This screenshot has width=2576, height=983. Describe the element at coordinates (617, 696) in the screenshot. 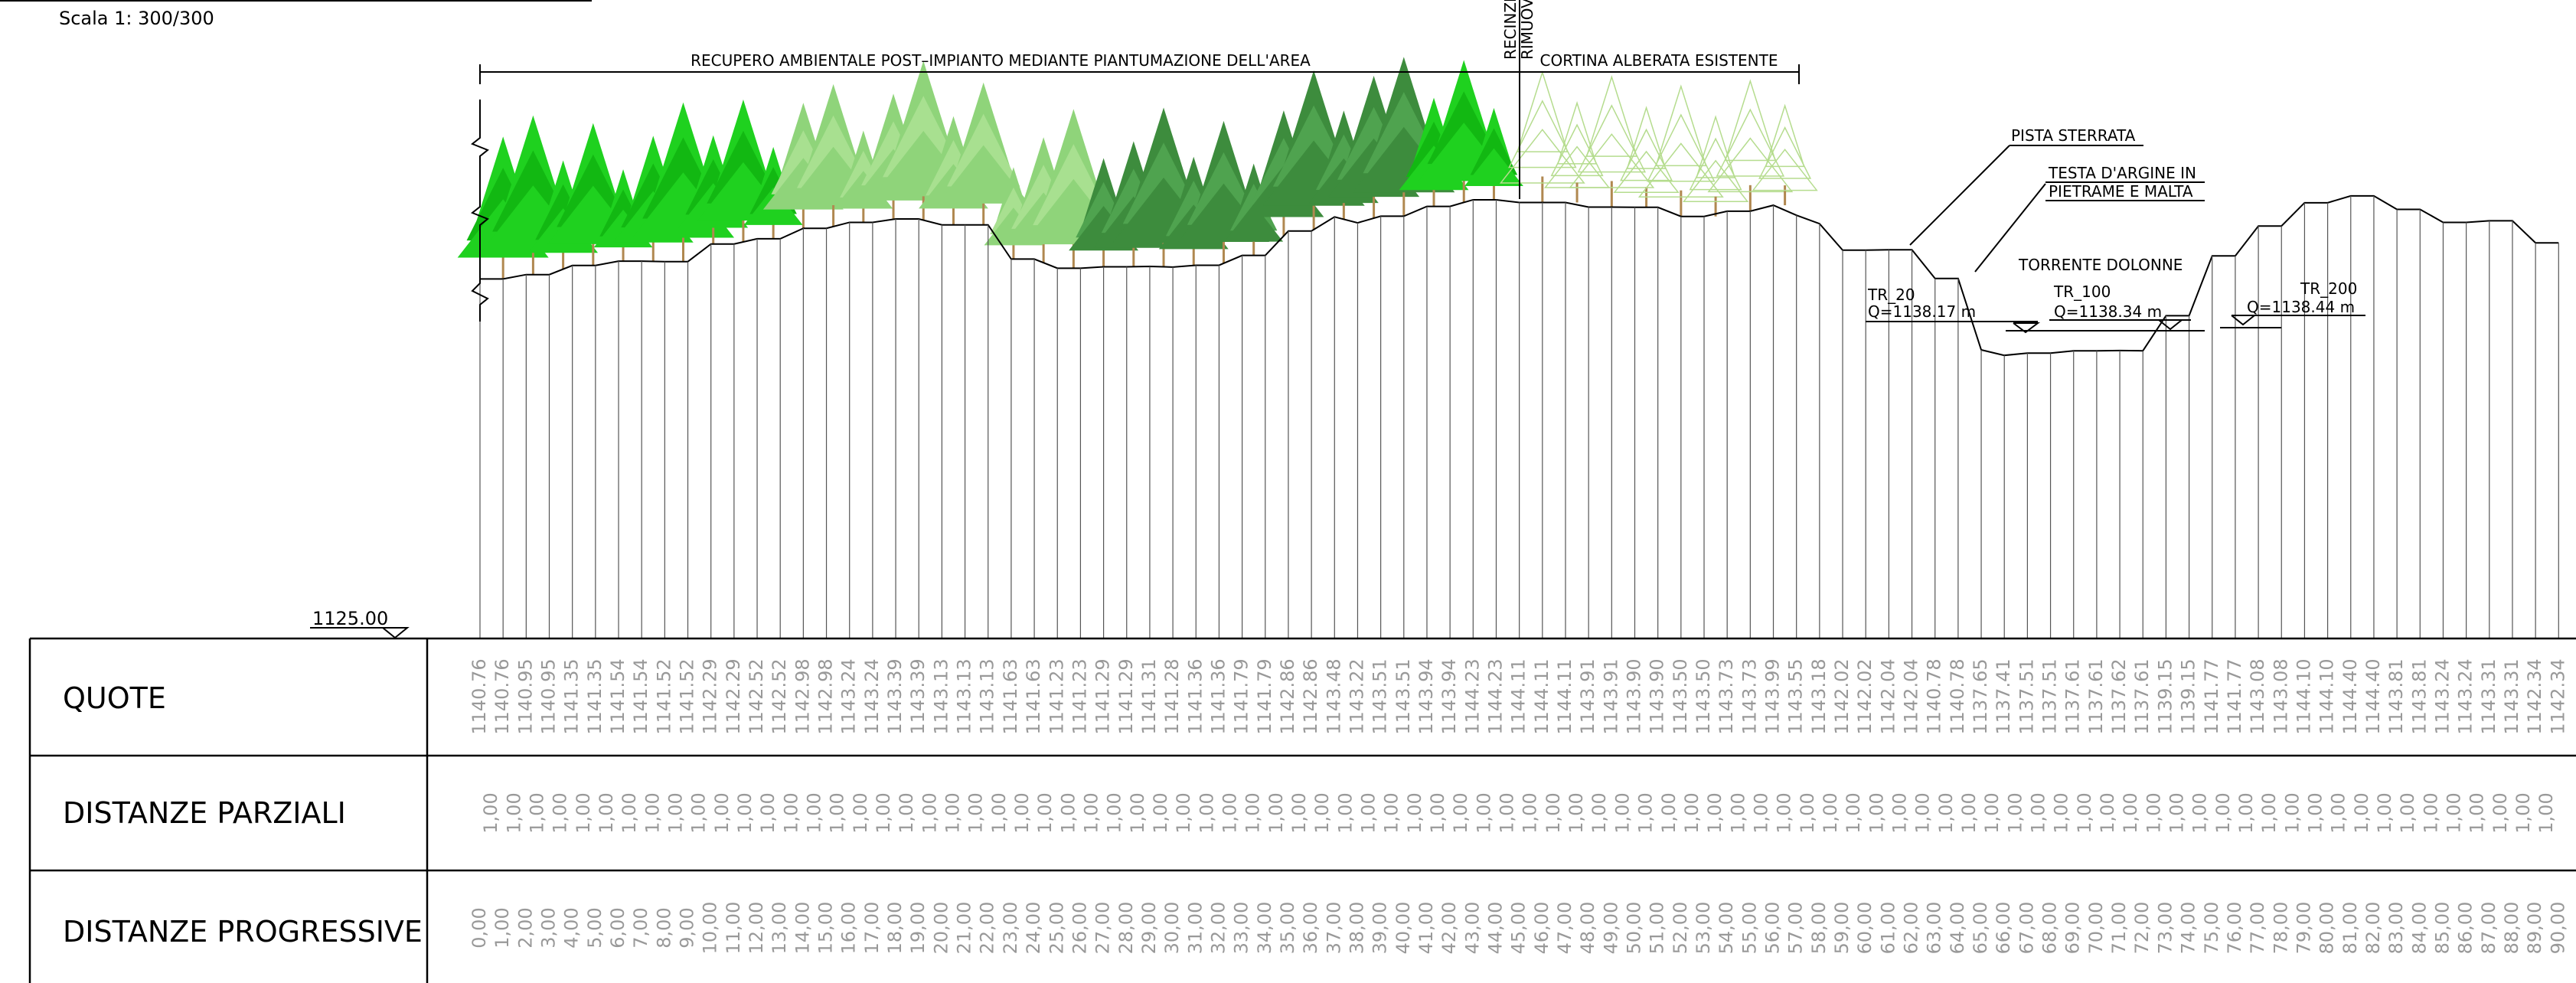

I see `table-cell: 1141.54` at that location.